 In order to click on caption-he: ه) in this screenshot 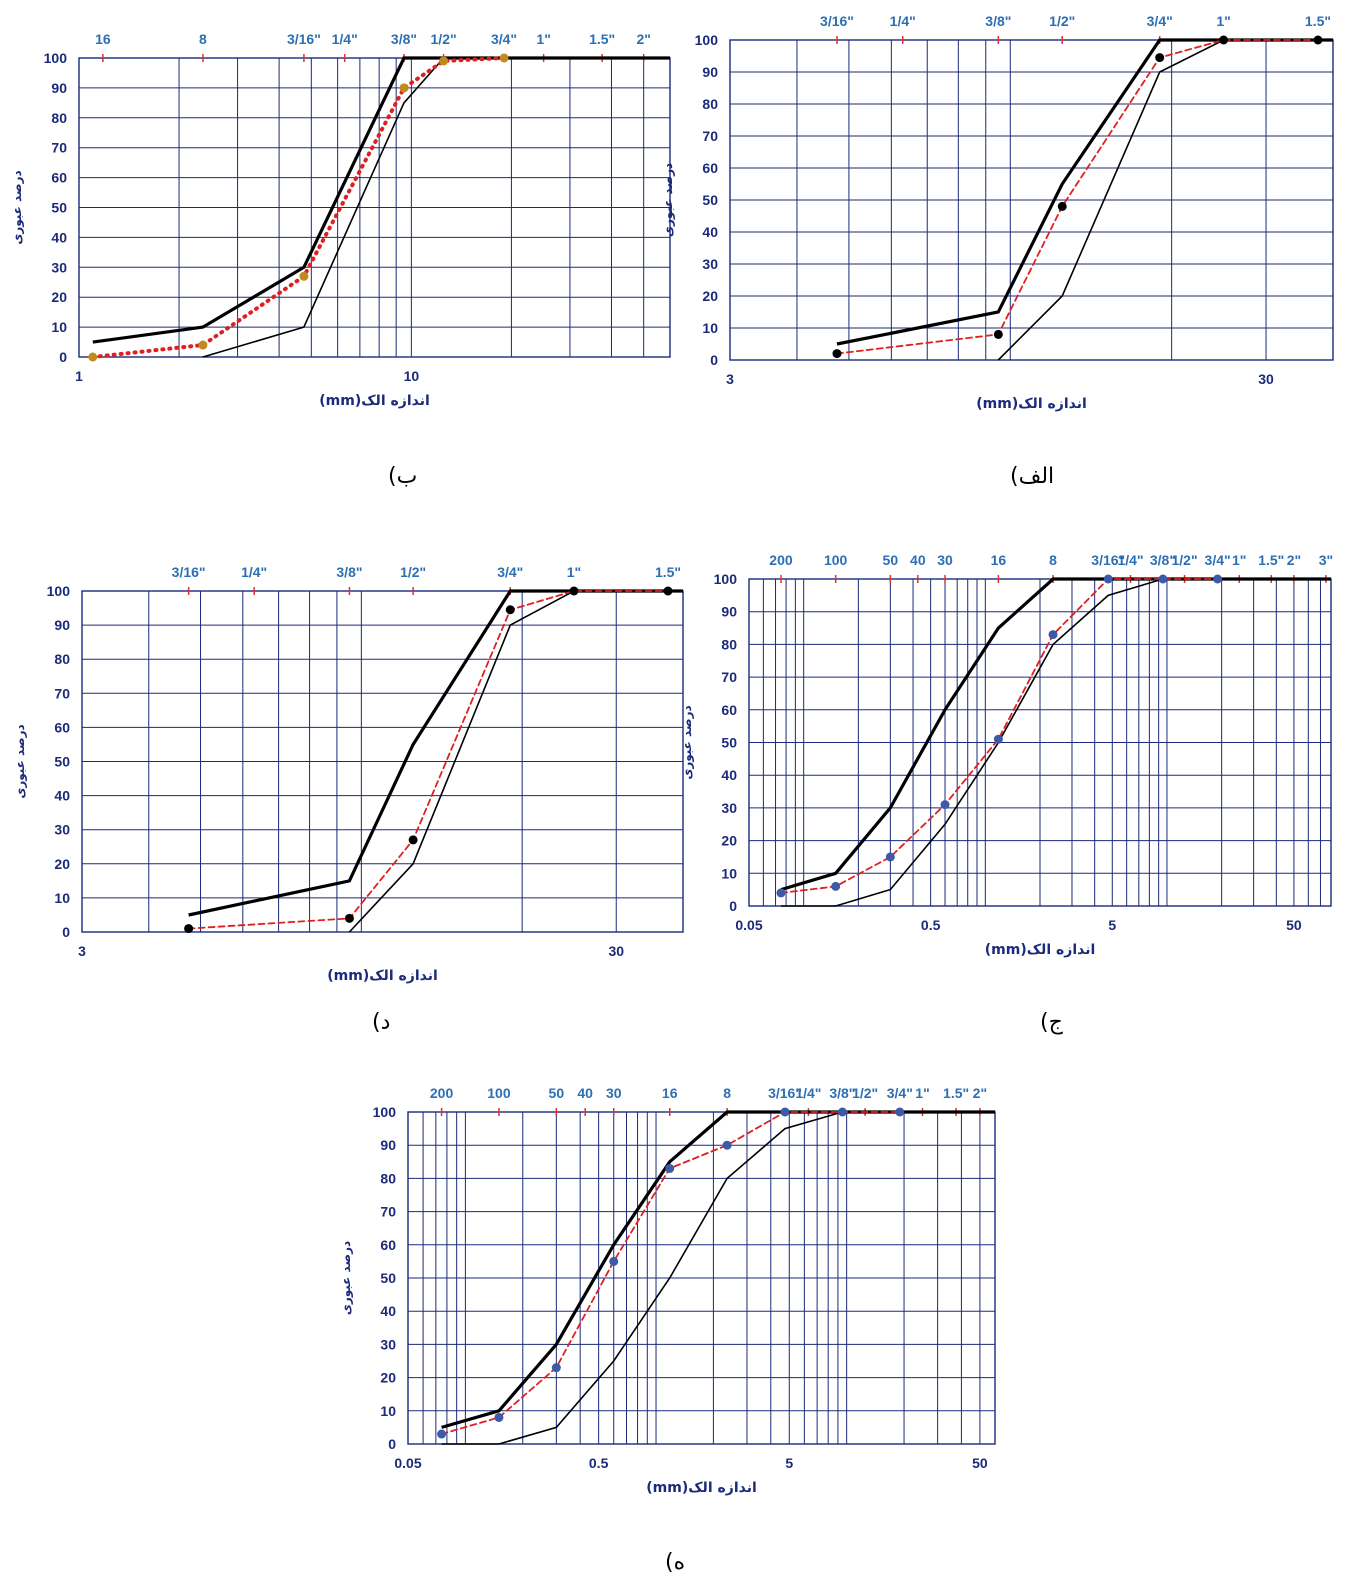, I will do `click(675, 1562)`.